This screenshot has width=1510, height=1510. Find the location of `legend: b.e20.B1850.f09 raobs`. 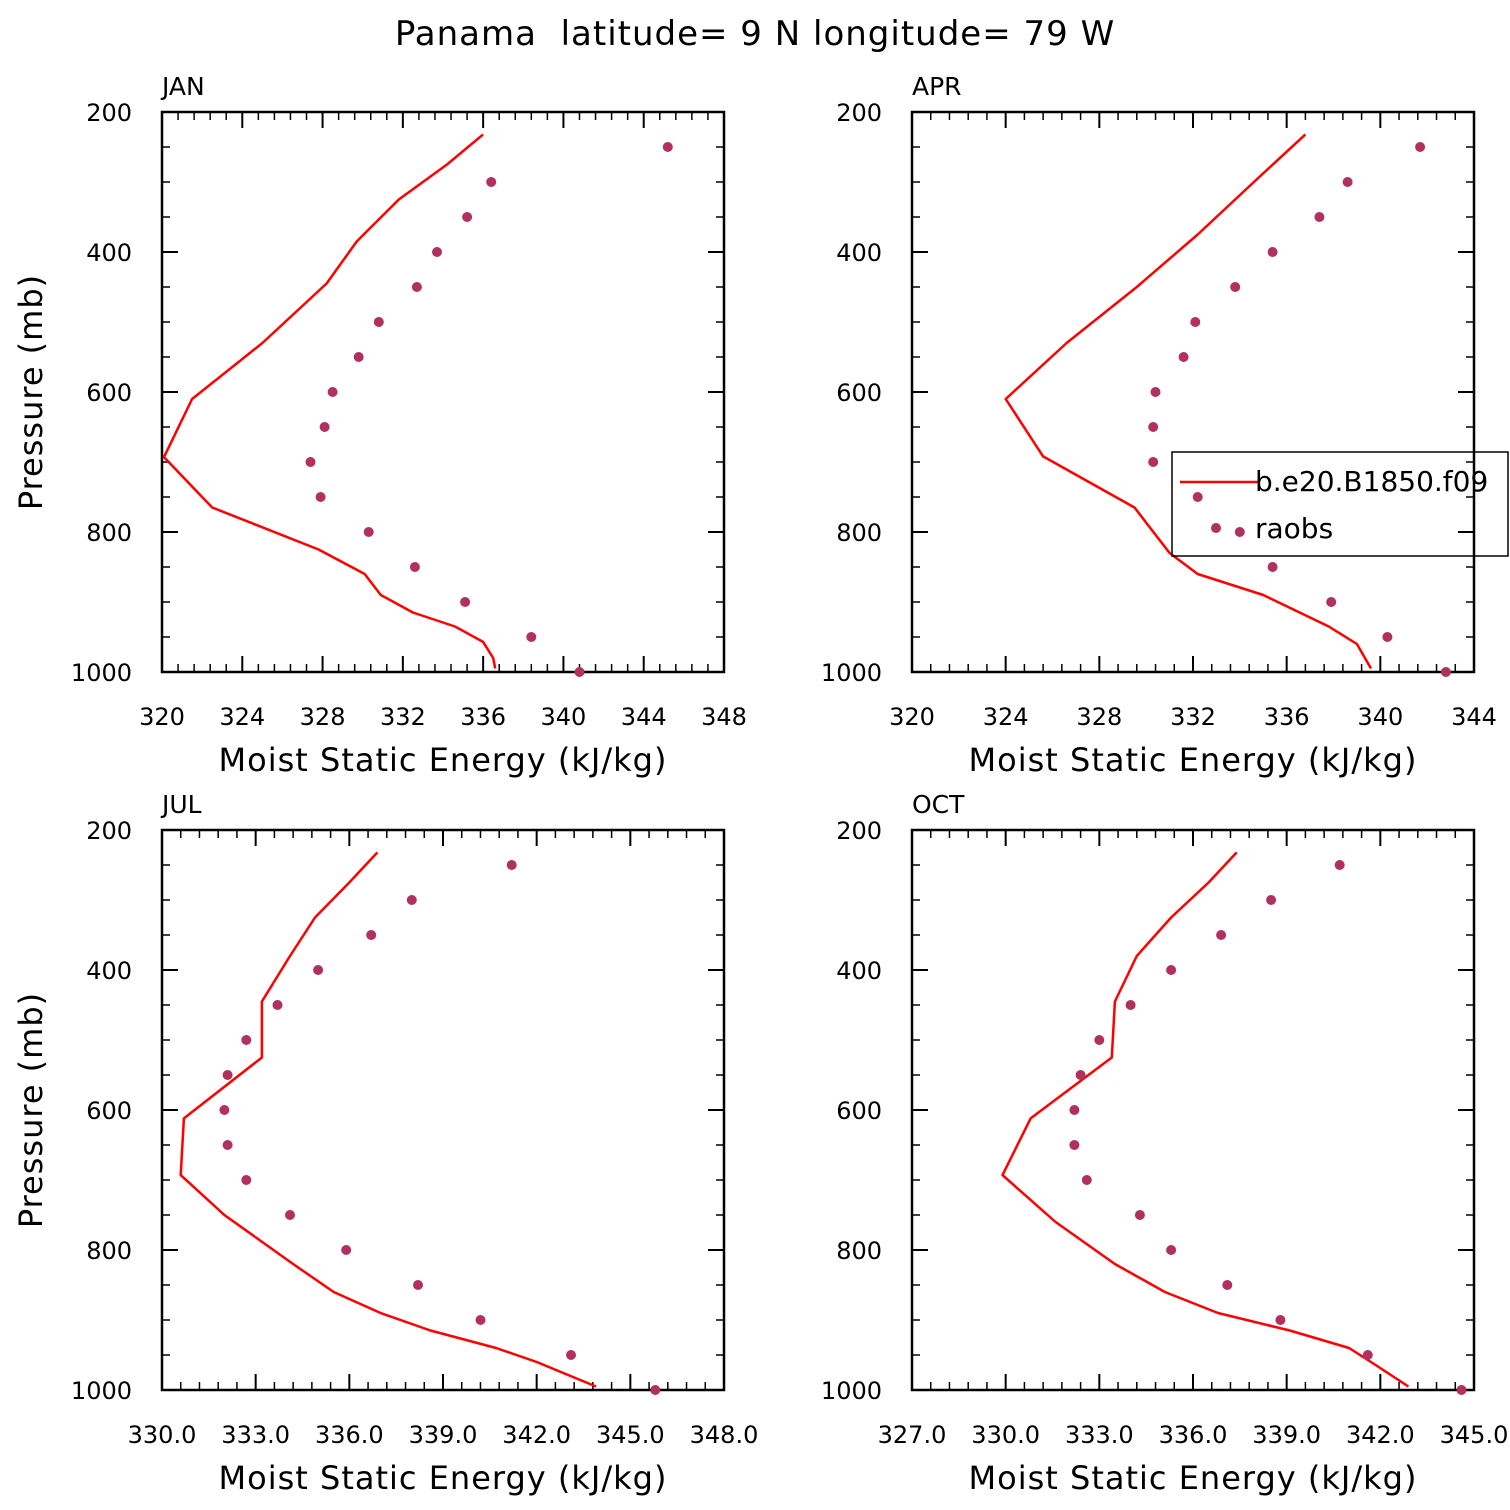

legend: b.e20.B1850.f09 raobs is located at coordinates (1340, 504).